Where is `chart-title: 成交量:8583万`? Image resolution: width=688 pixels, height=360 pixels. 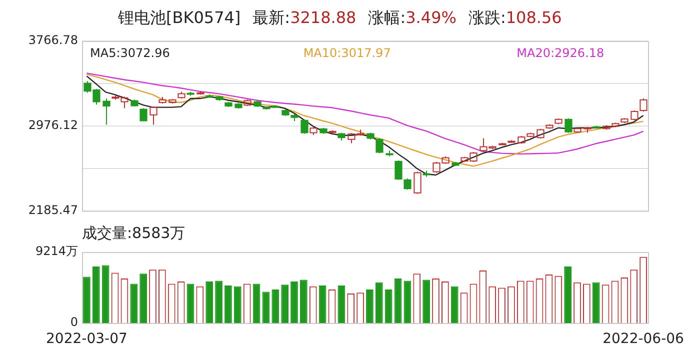
chart-title: 成交量:8583万 is located at coordinates (134, 233).